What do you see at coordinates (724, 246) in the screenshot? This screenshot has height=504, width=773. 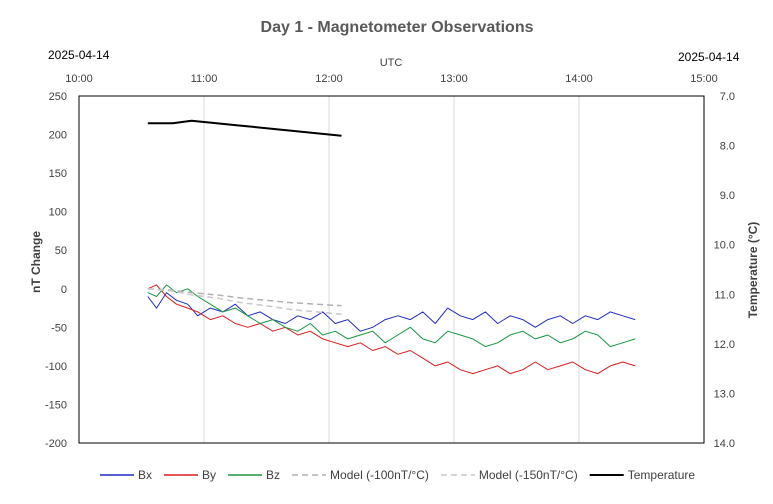 I see `y-right-tick-label: 10.0` at bounding box center [724, 246].